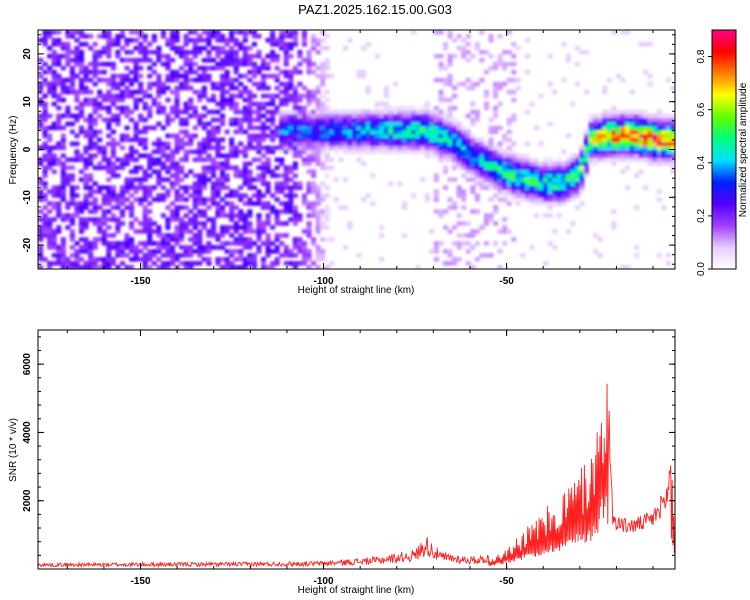 The height and width of the screenshot is (600, 750). I want to click on x-tick-label: -100, so click(324, 281).